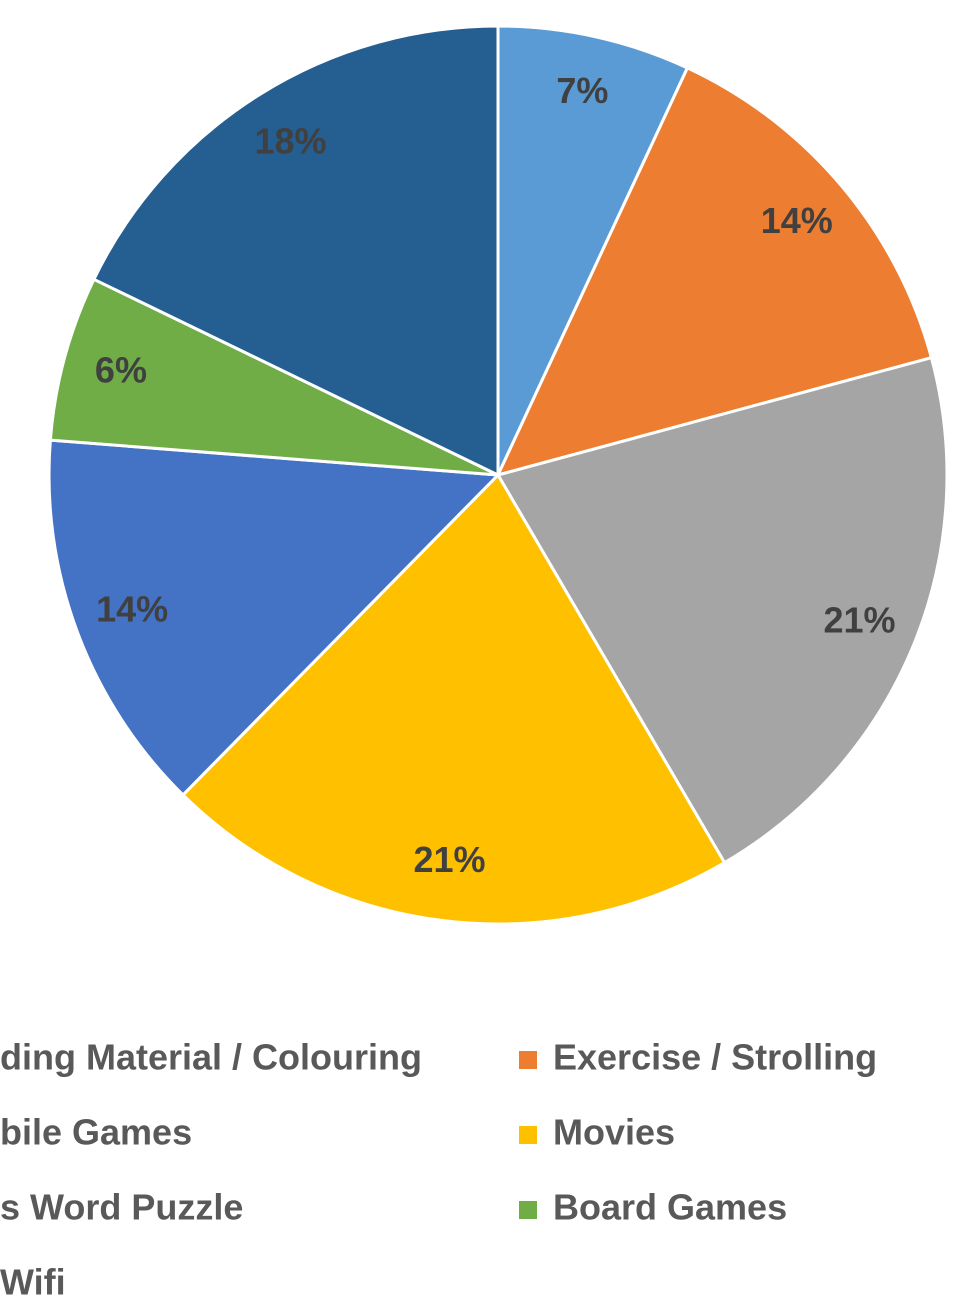 This screenshot has height=1306, width=973. I want to click on legend-label: ding Material / Colouring, so click(211, 1057).